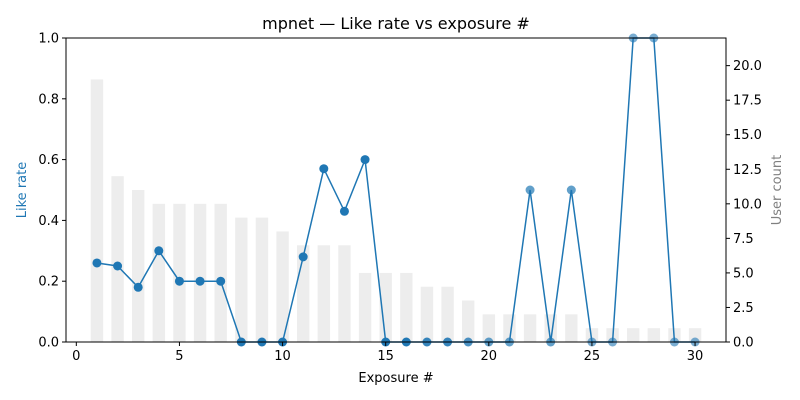  Describe the element at coordinates (282, 356) in the screenshot. I see `x-tick-label: 10` at that location.